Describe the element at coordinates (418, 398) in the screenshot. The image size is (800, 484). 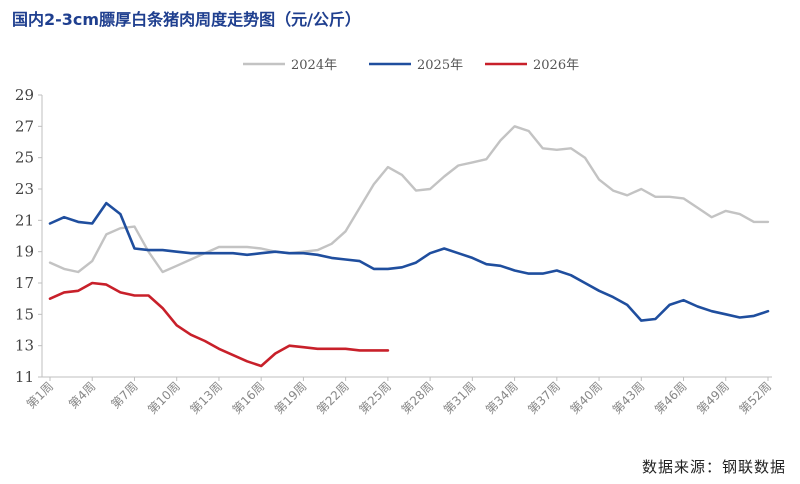
I see `x-tick-label: 第28周` at that location.